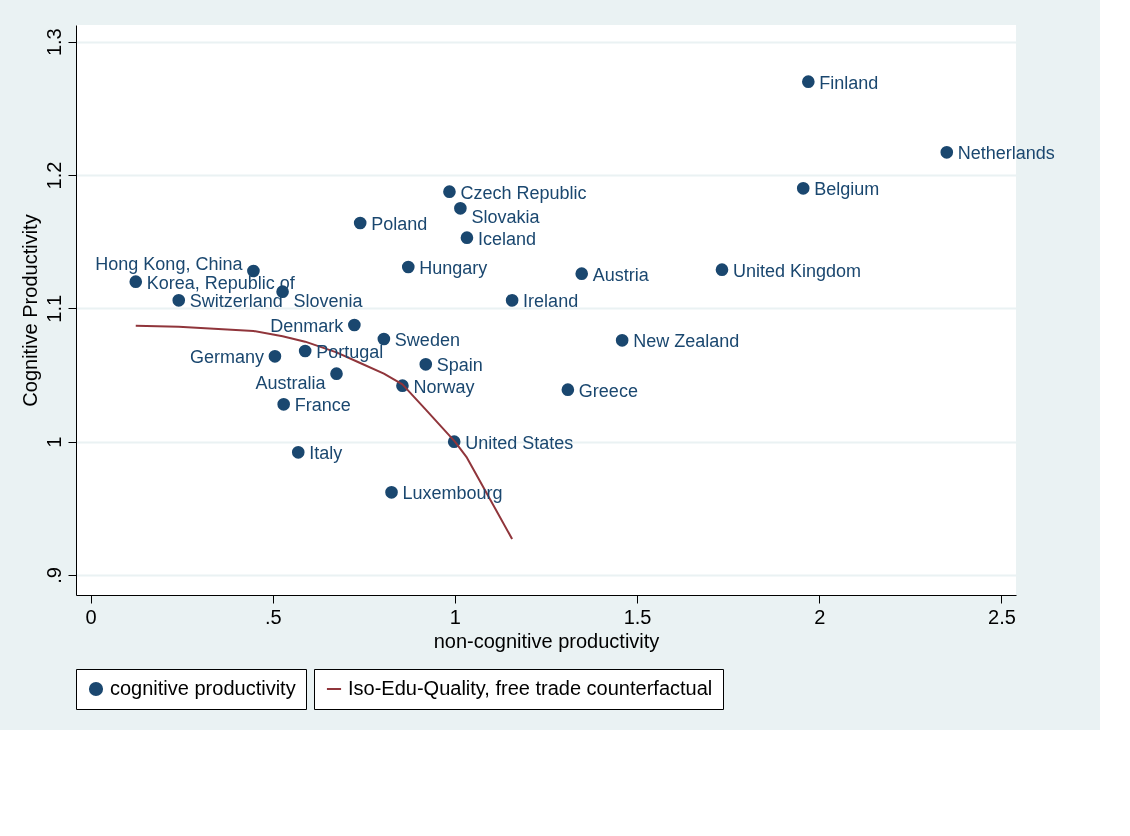  I want to click on annotation: Slovenia, so click(328, 300).